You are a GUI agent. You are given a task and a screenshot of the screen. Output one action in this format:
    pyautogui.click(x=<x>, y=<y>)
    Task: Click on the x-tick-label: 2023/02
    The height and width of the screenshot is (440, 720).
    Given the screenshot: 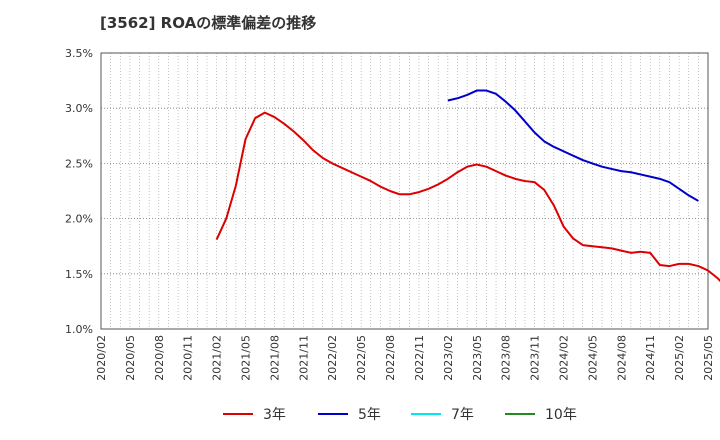 What is the action you would take?
    pyautogui.click(x=448, y=358)
    